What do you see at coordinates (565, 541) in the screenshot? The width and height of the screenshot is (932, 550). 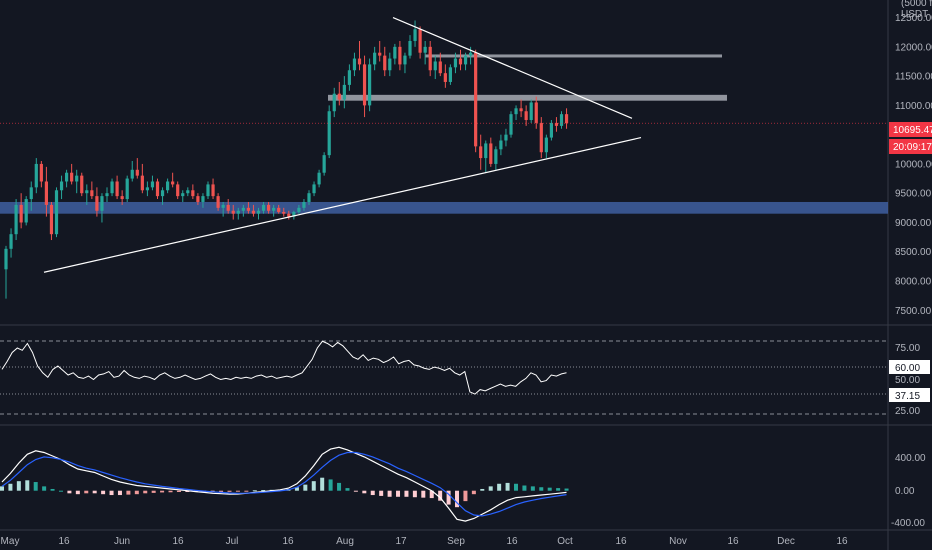 I see `time-label: Oct` at bounding box center [565, 541].